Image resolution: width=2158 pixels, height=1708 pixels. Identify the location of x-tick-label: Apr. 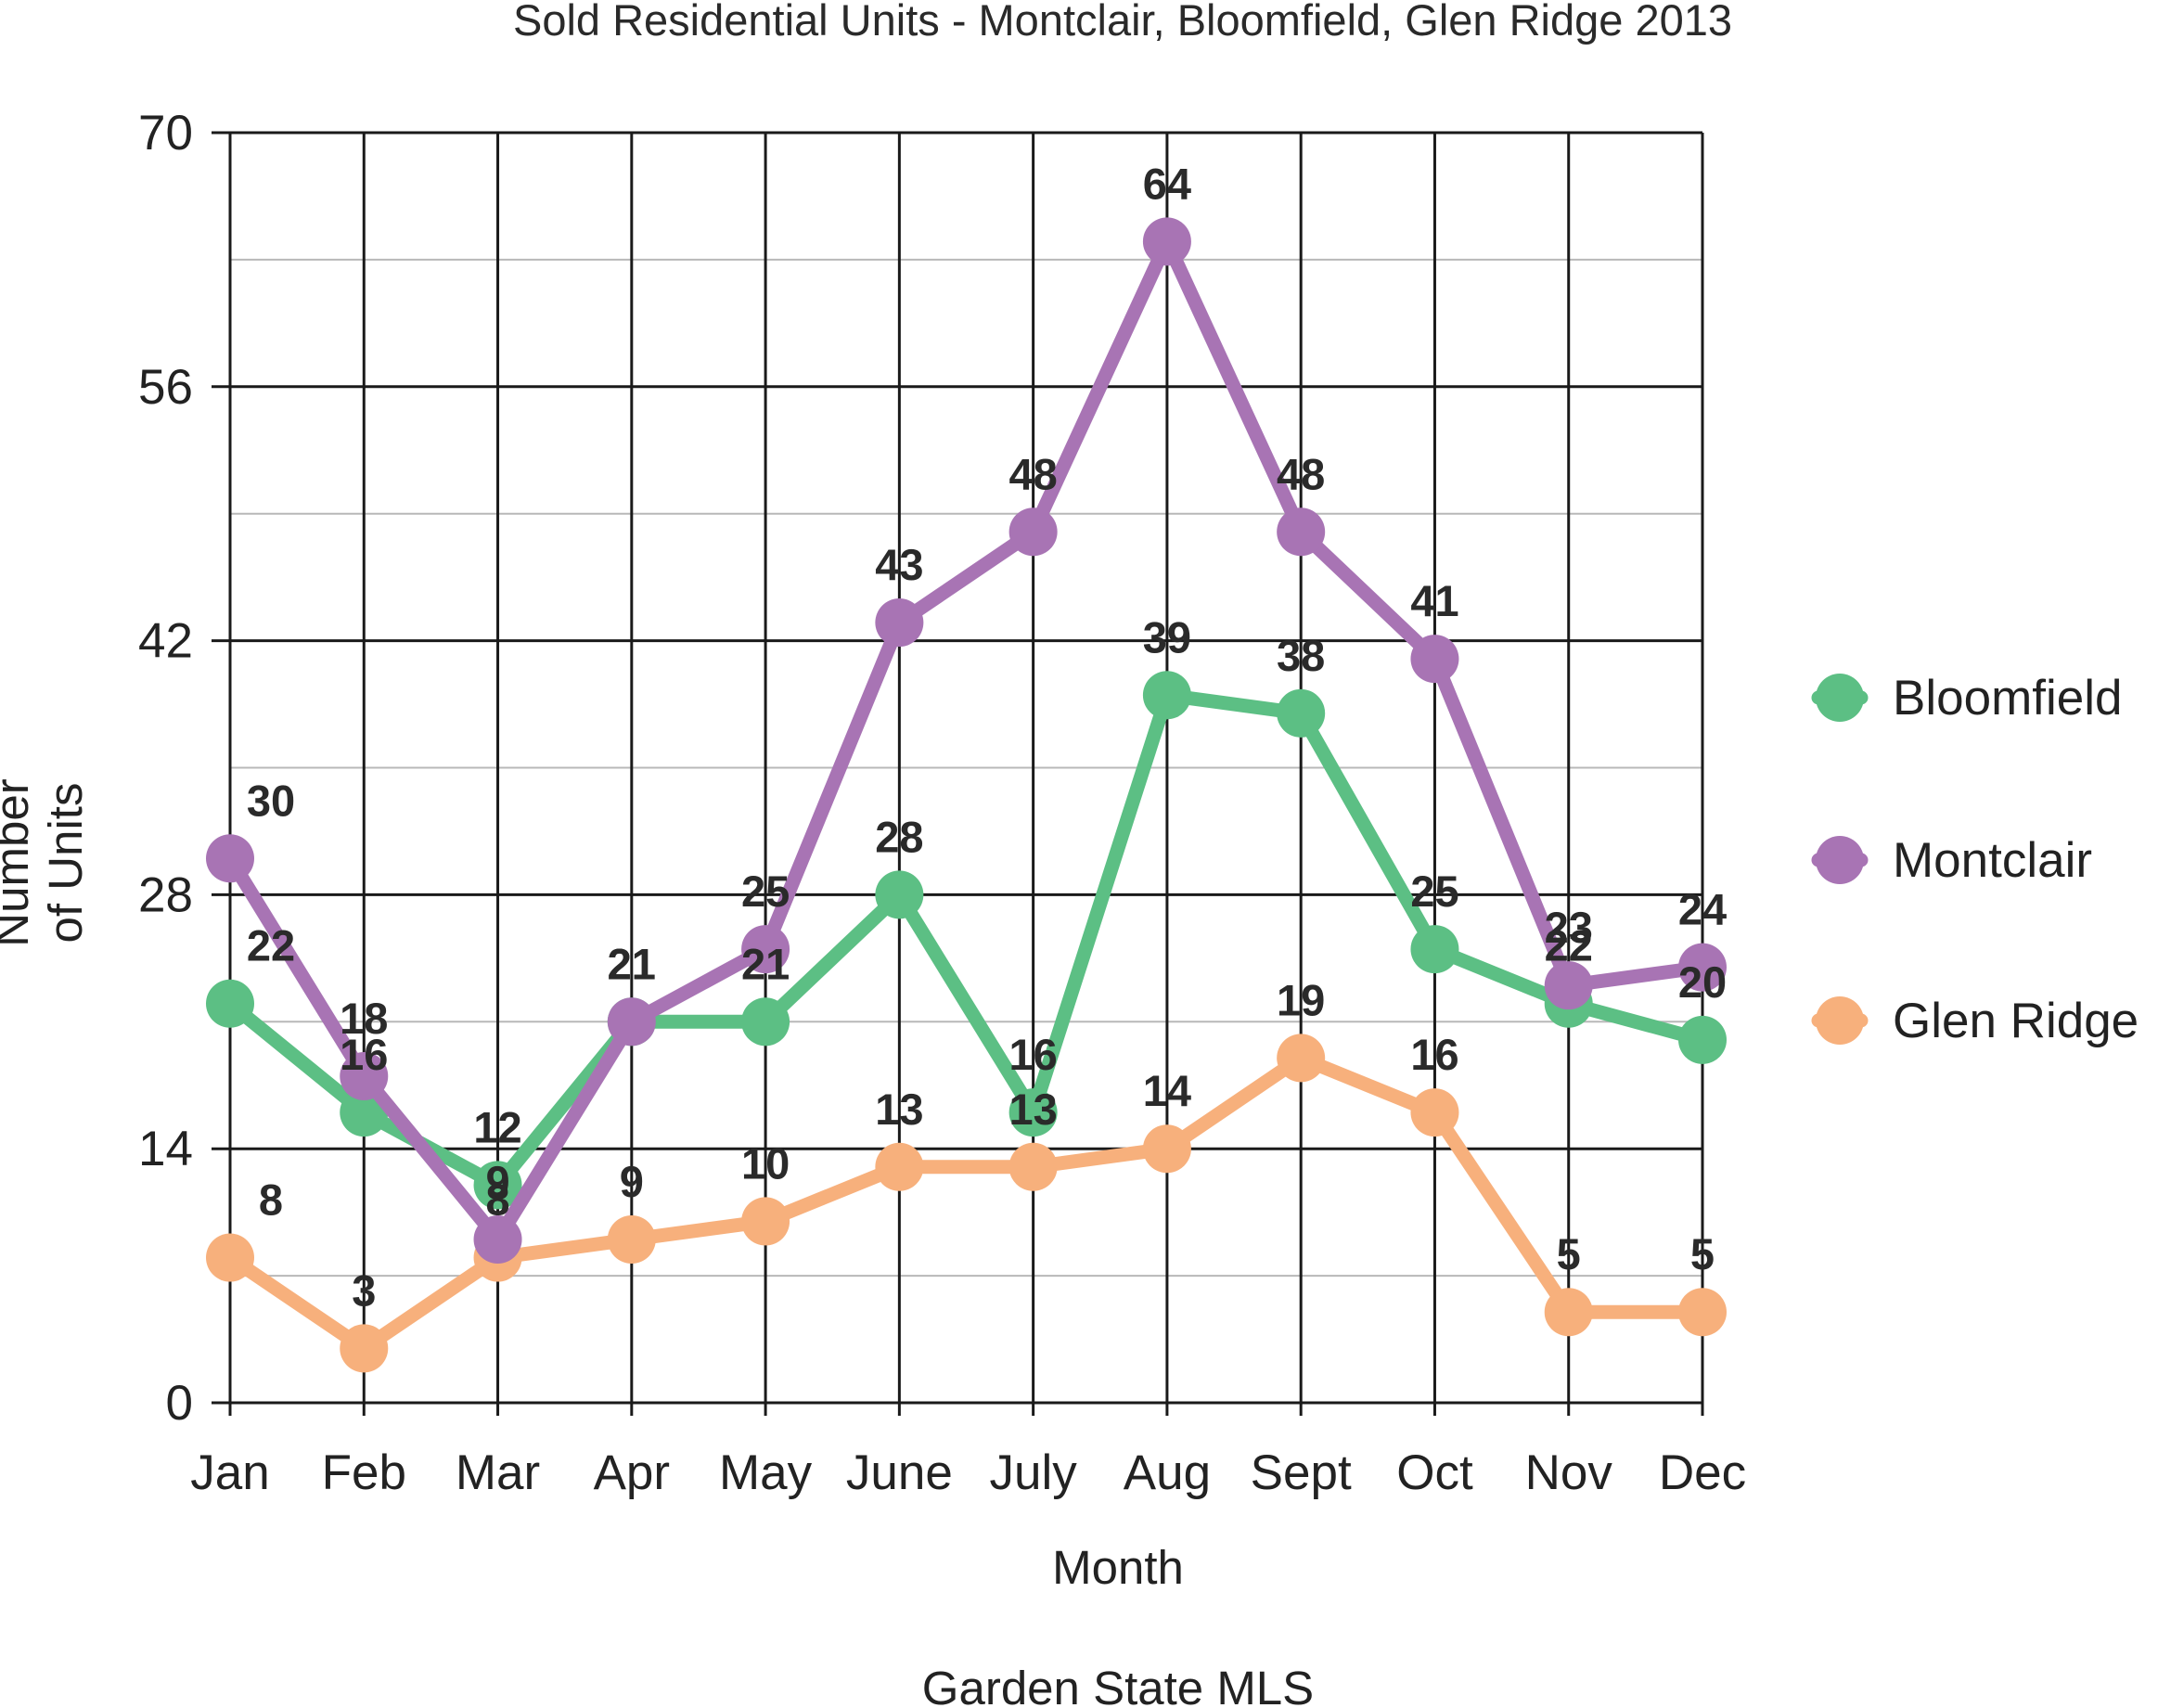
(632, 1472).